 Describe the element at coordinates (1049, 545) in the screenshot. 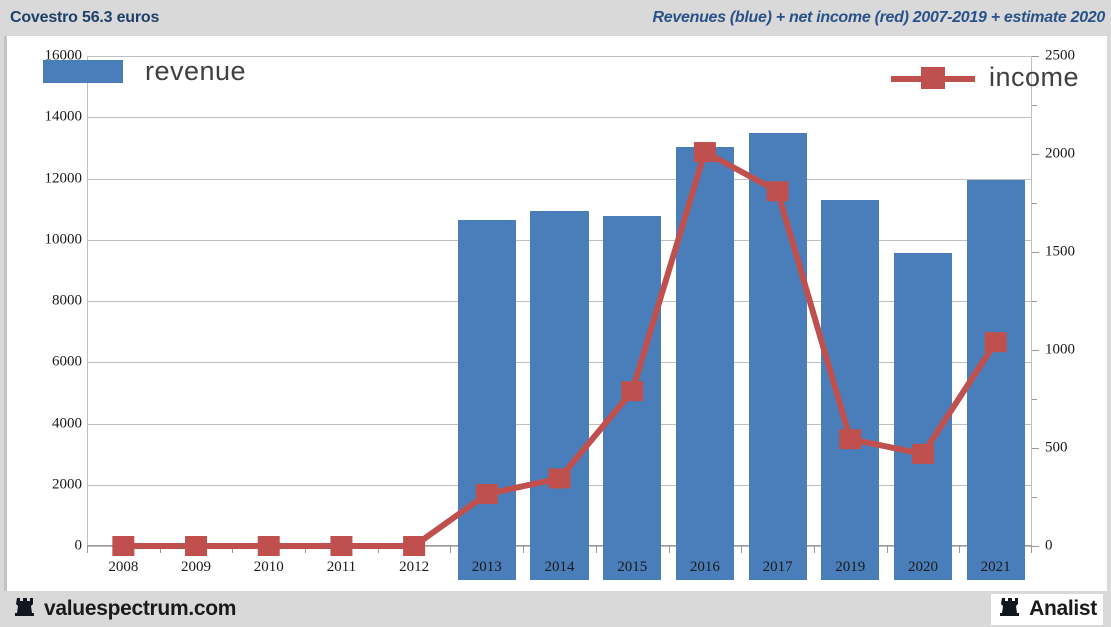

I see `y-axis-right-tick-label: 0` at that location.